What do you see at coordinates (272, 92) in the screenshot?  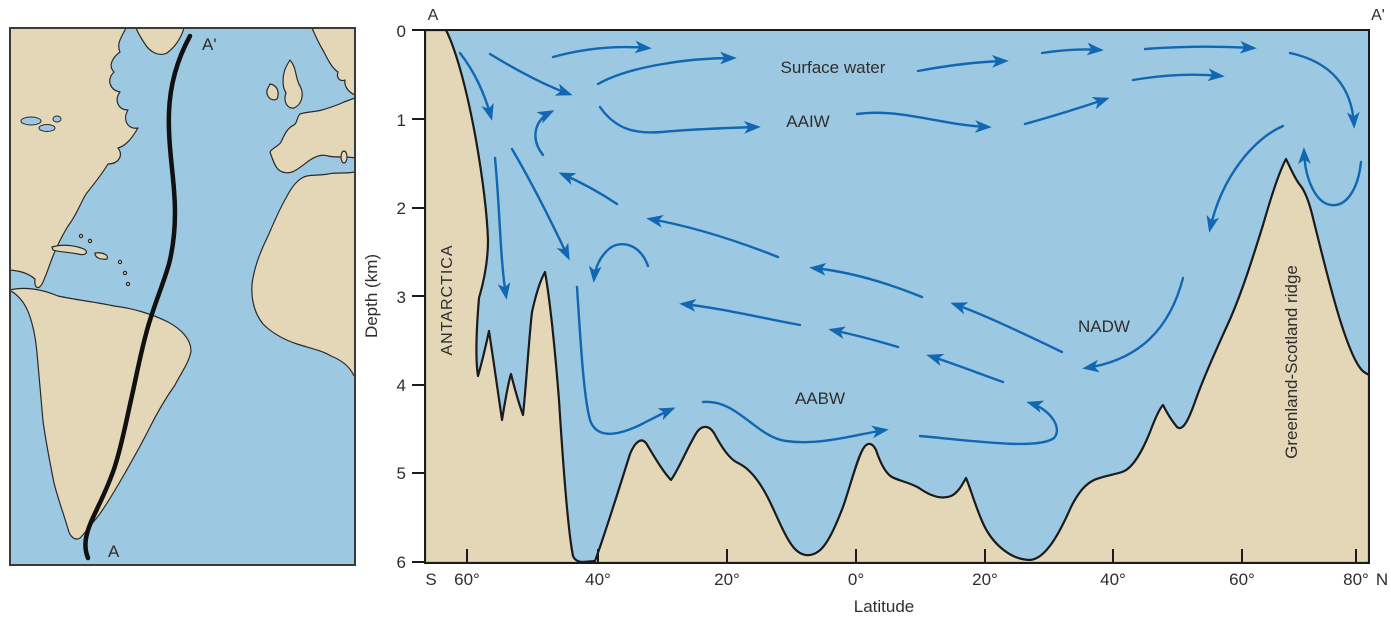 I see `map-land-ireland` at bounding box center [272, 92].